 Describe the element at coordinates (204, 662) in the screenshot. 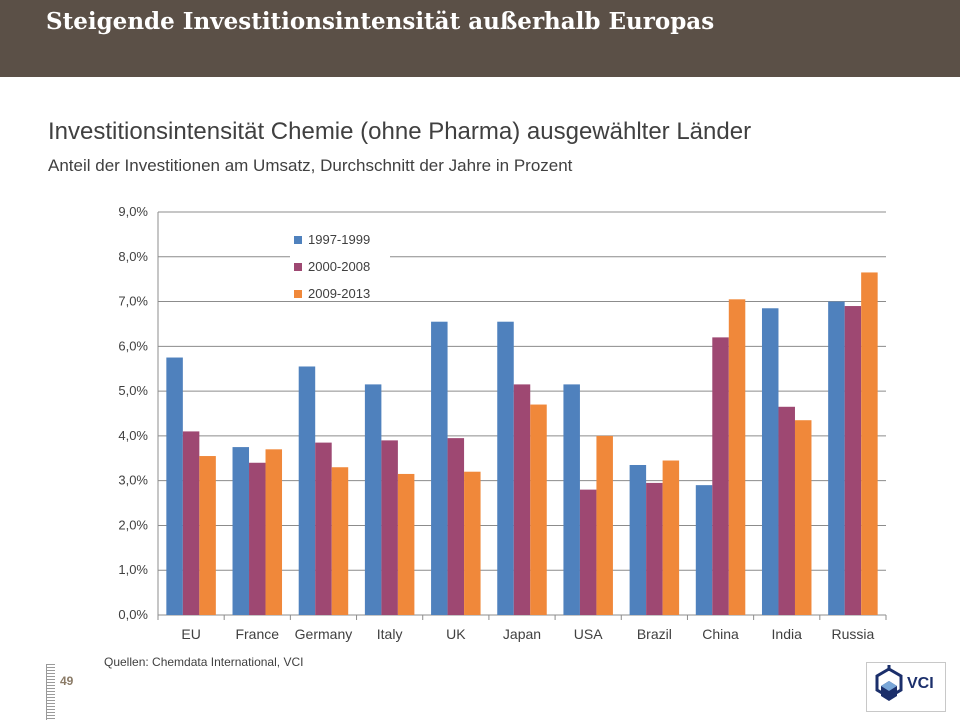

I see `source-note: Quellen: Chemdata International, VCI` at that location.